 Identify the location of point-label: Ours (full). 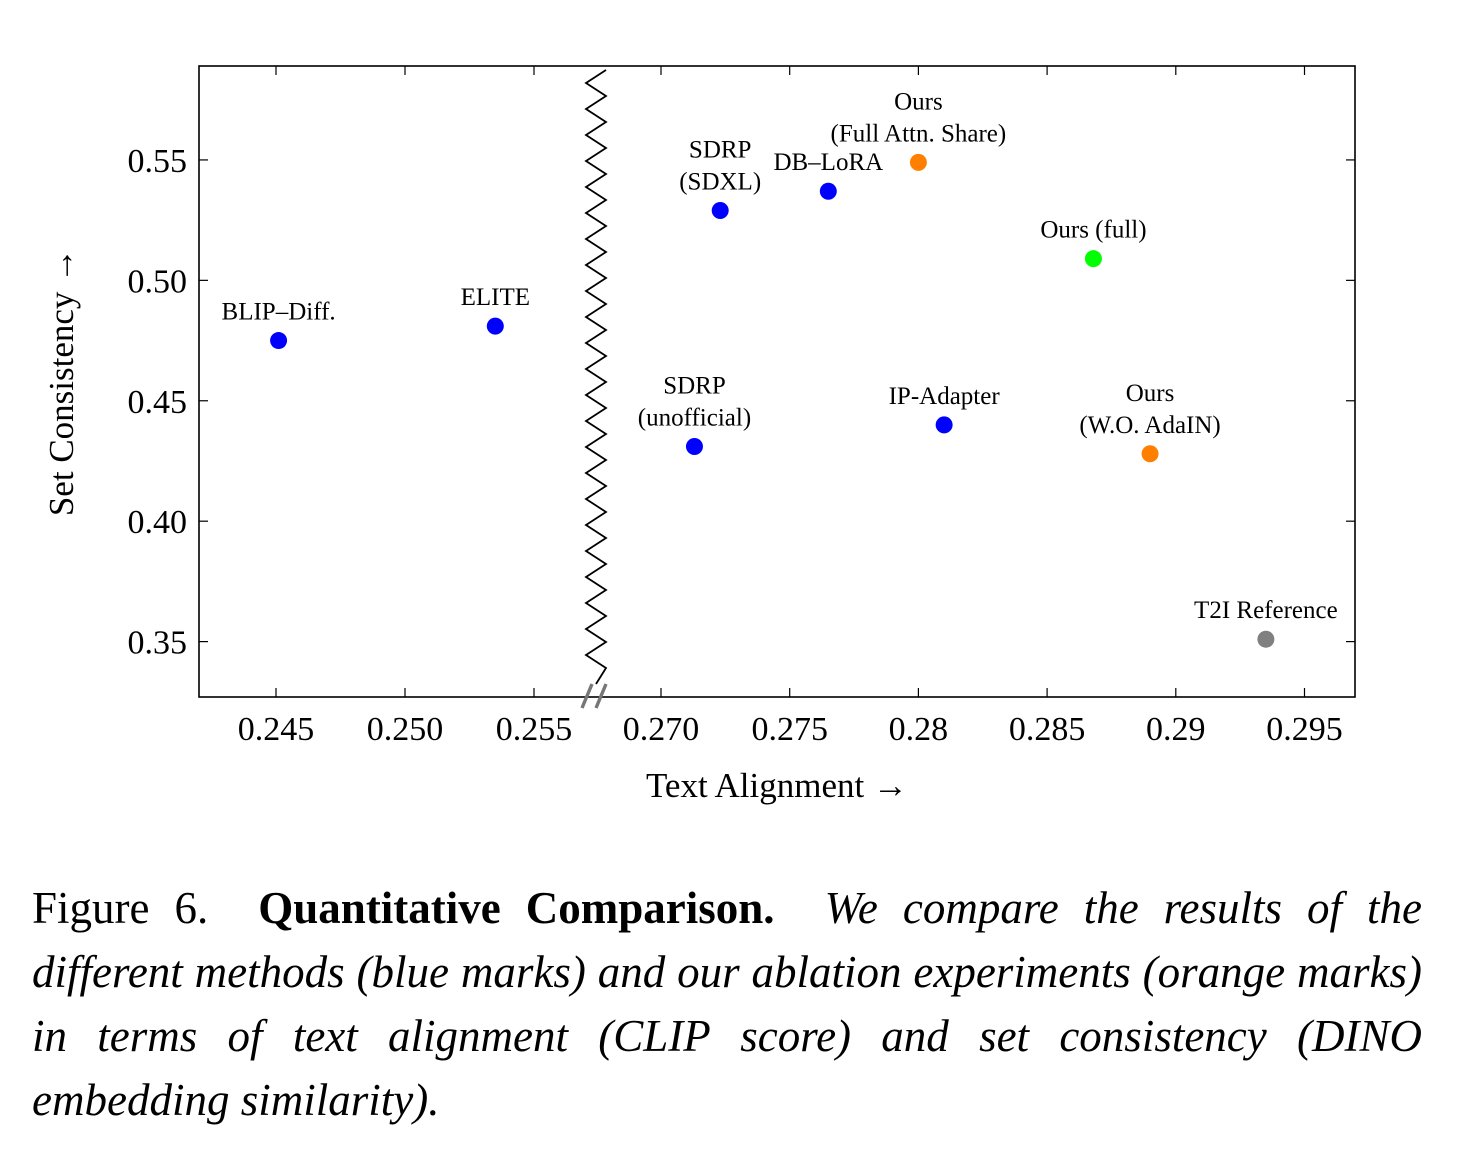
(1093, 230).